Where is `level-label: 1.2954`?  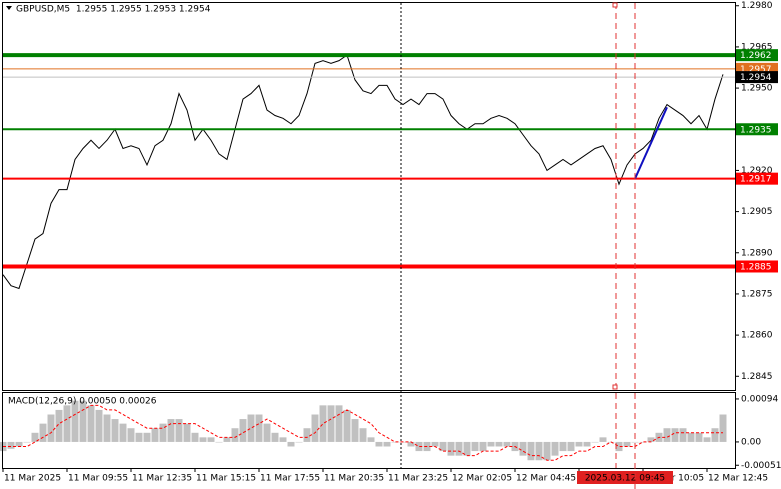 level-label: 1.2954 is located at coordinates (757, 77).